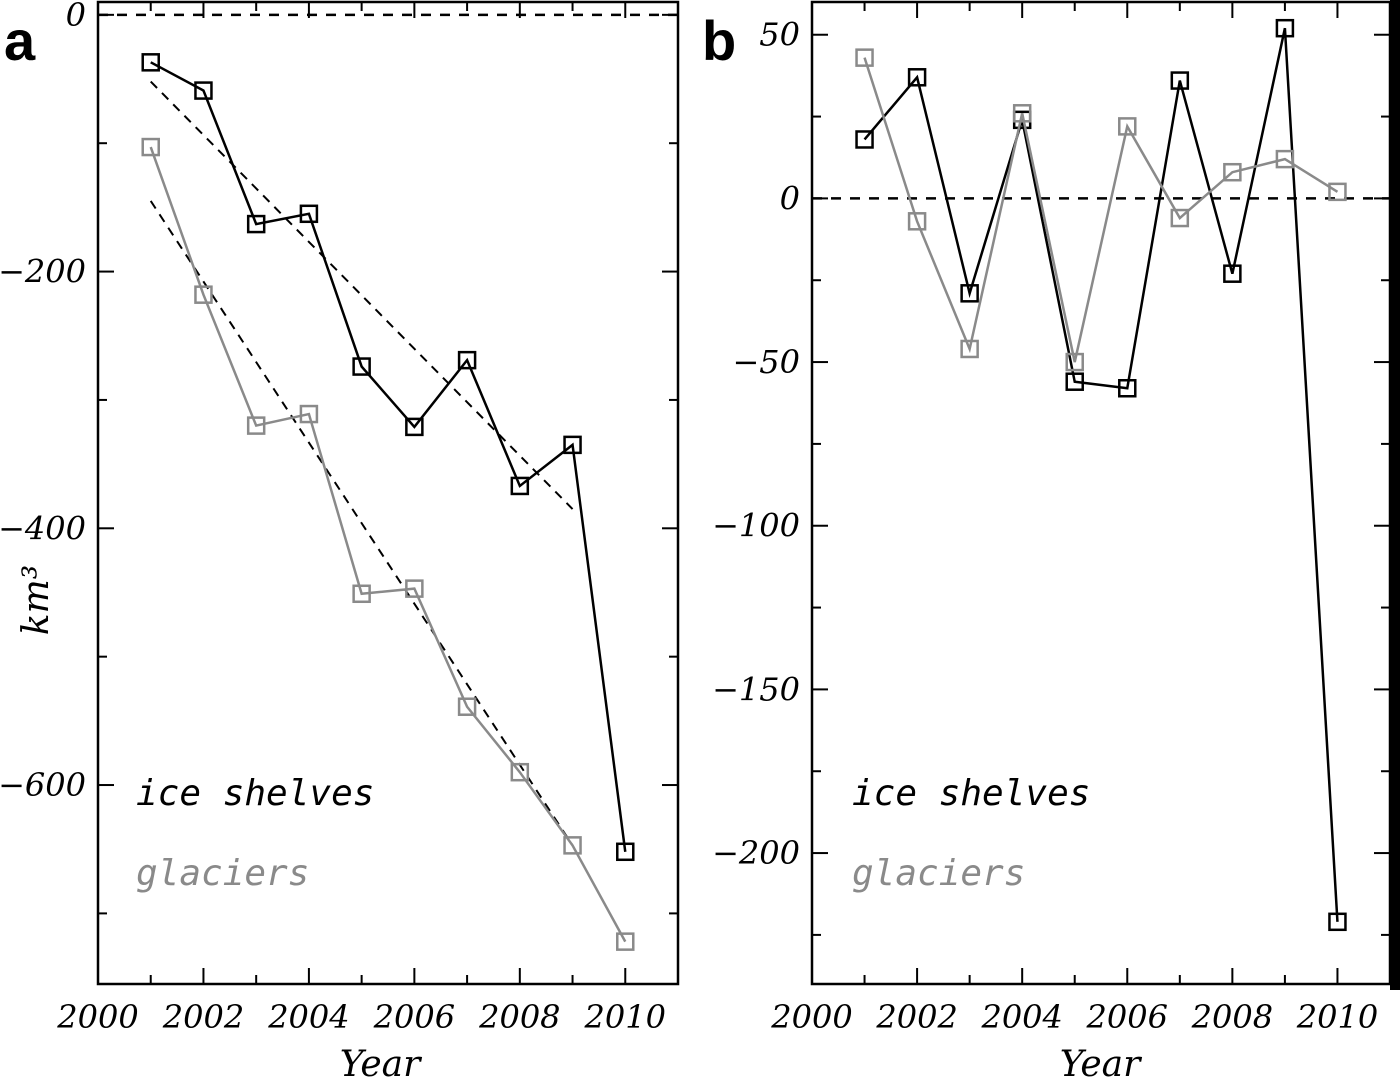 The image size is (1400, 1080). What do you see at coordinates (1337, 1017) in the screenshot?
I see `panel-b-x-tick-label: 2010` at bounding box center [1337, 1017].